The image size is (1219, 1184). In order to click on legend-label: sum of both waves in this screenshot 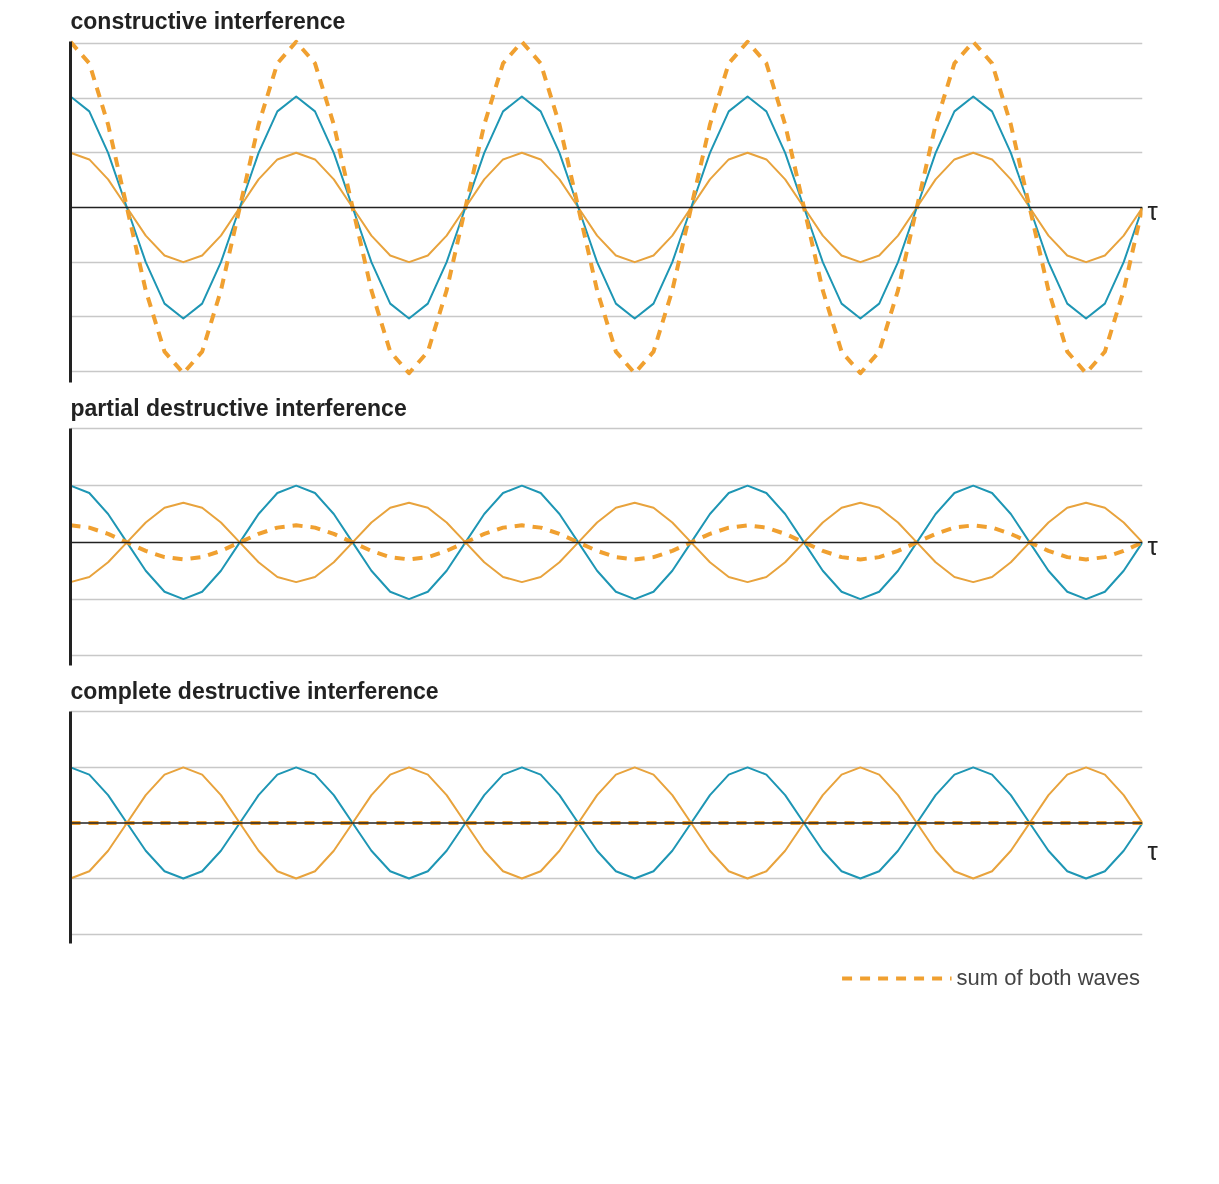, I will do `click(1048, 978)`.